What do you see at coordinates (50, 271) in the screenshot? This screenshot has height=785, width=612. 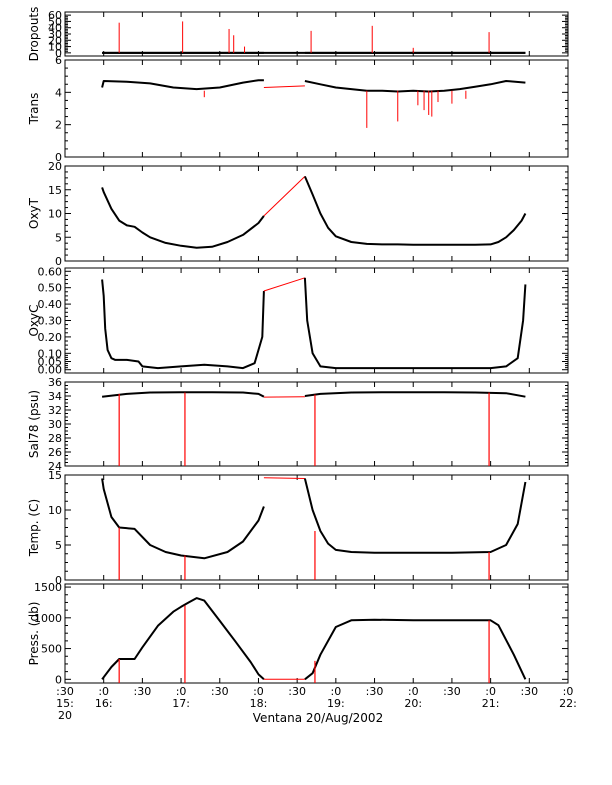 I see `y-tick-label: 0.60` at bounding box center [50, 271].